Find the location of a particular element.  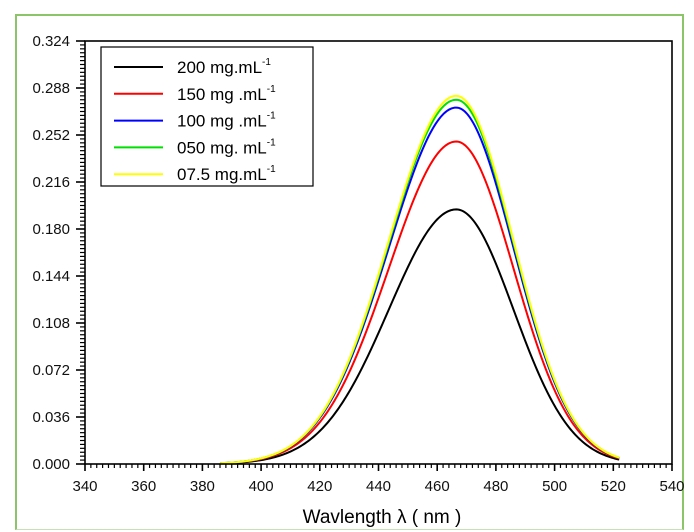

legend-label-2: 100 mg .mL-1 is located at coordinates (226, 121).